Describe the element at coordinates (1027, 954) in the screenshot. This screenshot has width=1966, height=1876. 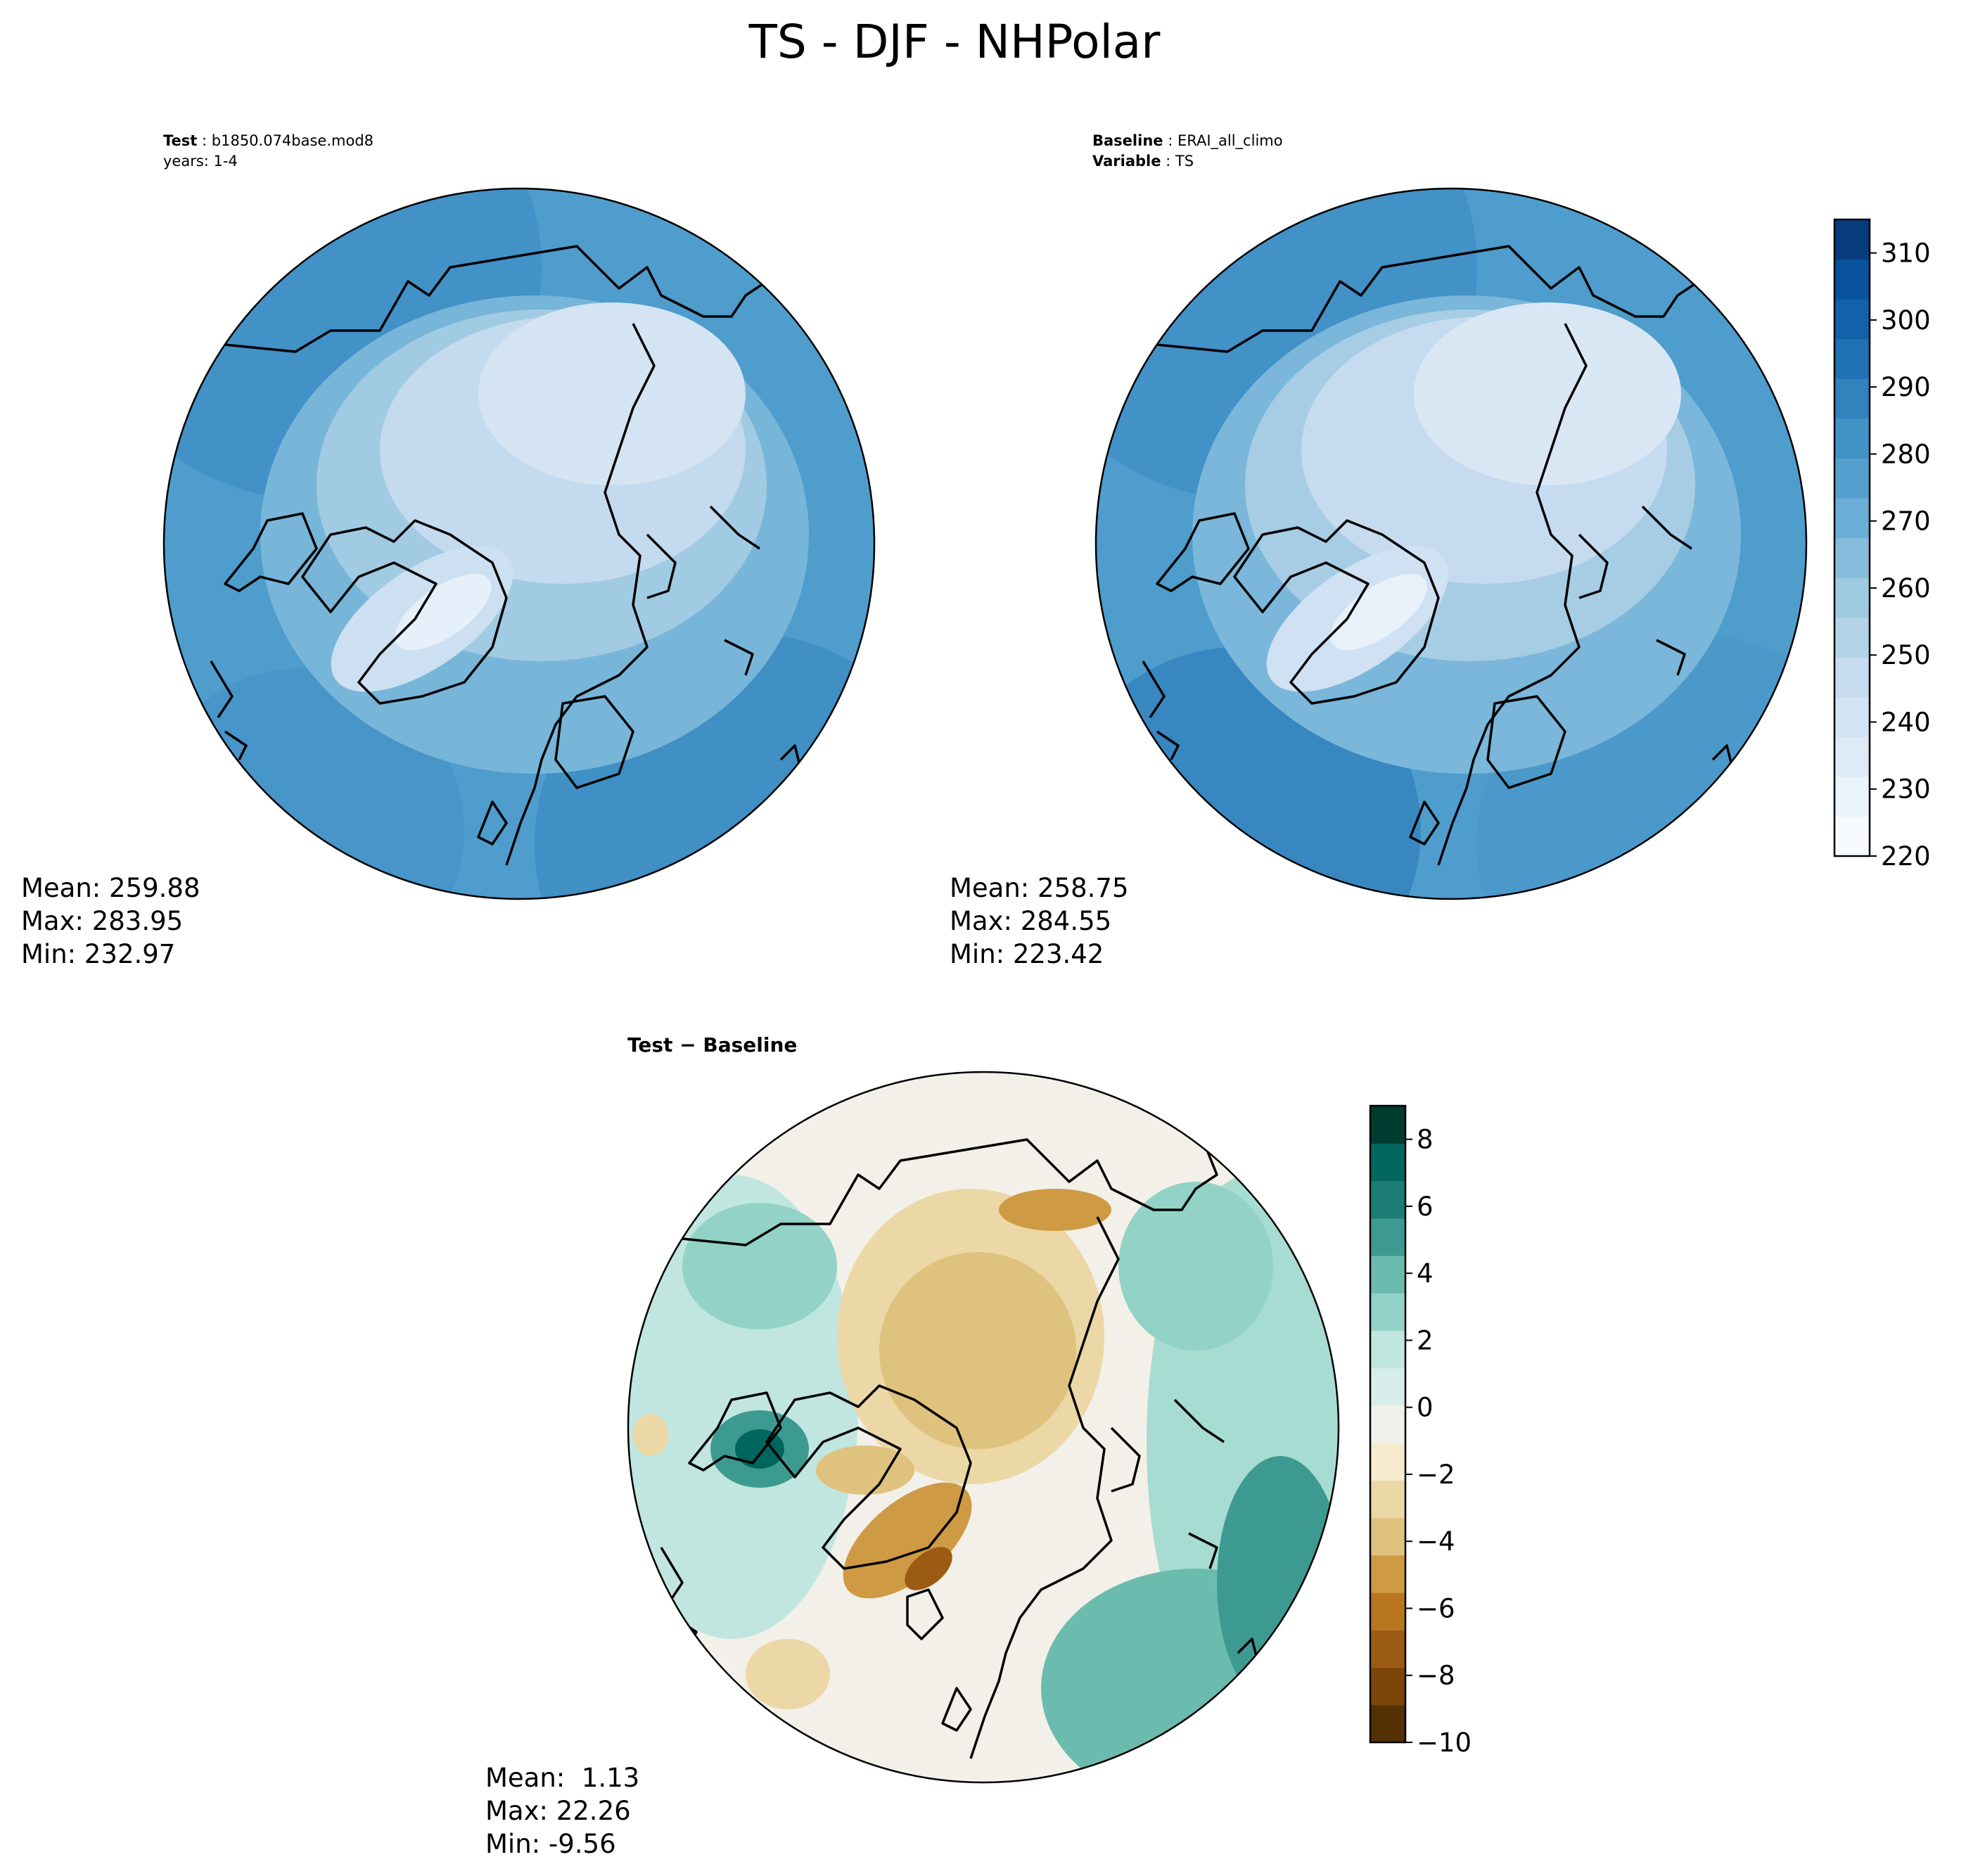
I see `baseline-min: Min: 223.42` at that location.